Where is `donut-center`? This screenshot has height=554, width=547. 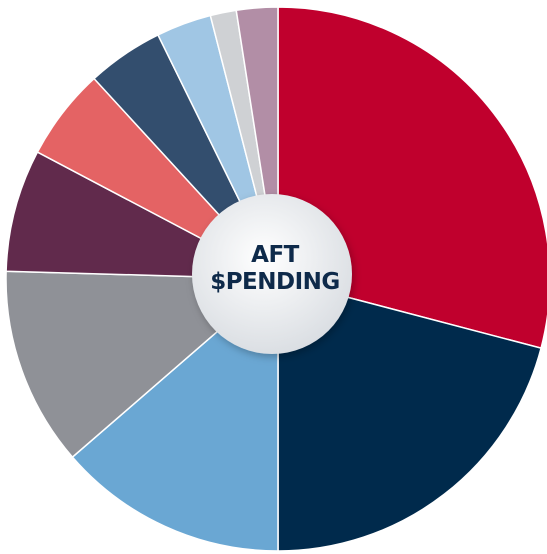
donut-center is located at coordinates (272, 274).